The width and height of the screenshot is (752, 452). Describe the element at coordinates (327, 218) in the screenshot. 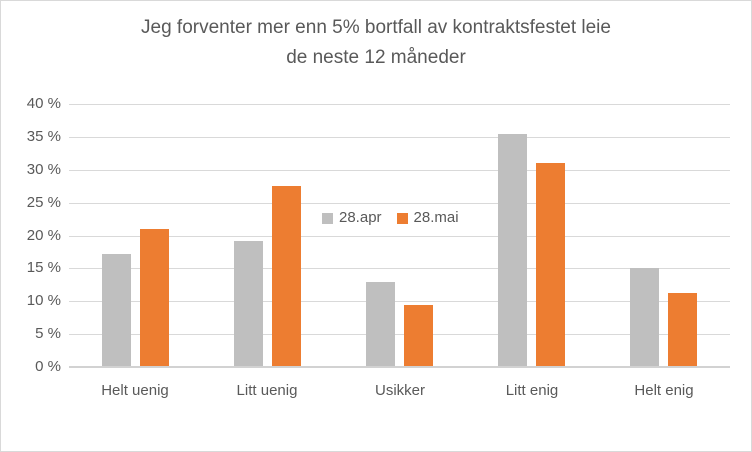

I see `legend-swatch-28-apr` at that location.